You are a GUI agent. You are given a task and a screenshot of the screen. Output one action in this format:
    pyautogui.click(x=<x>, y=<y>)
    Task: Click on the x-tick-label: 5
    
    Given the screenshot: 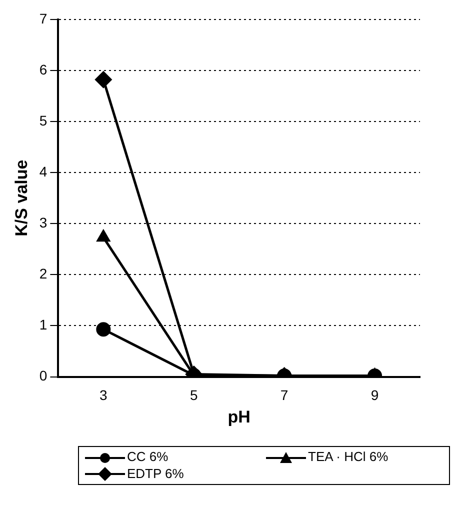 What is the action you would take?
    pyautogui.click(x=194, y=395)
    